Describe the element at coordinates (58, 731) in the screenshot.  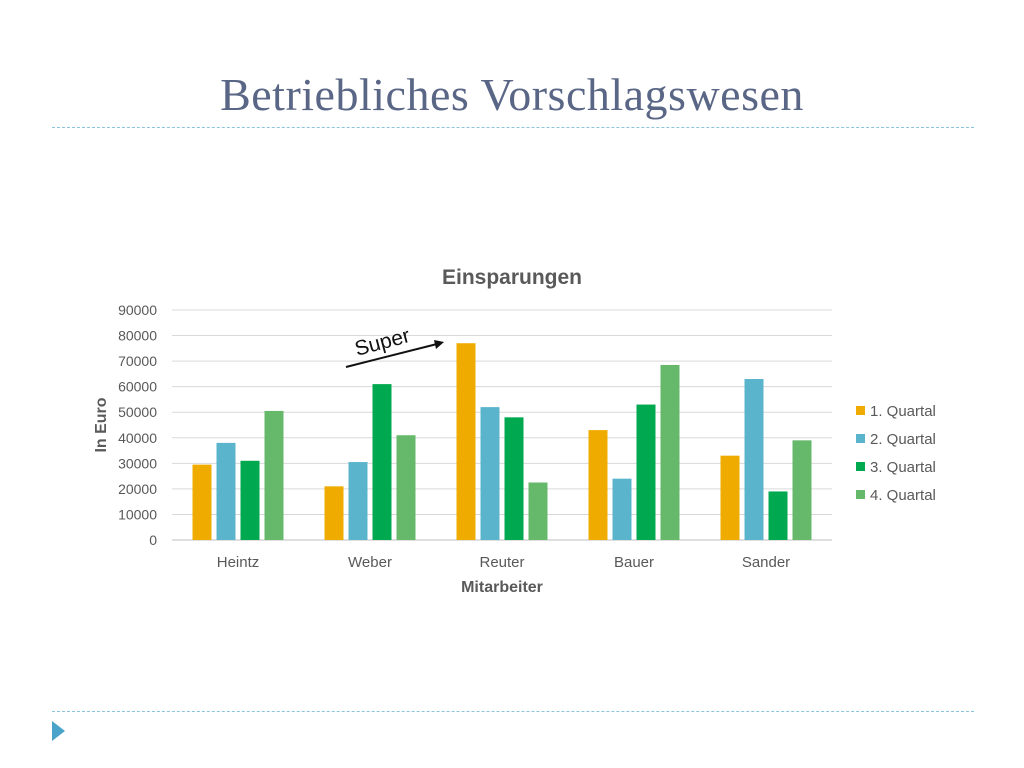
I see `play-arrow-icon` at that location.